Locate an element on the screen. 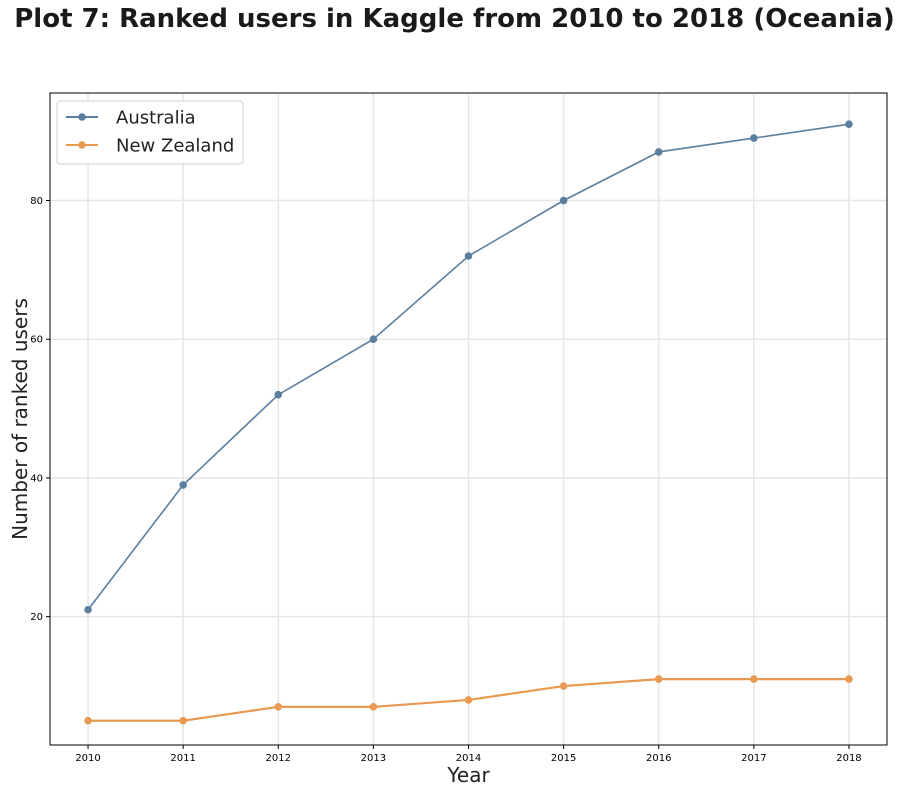 This screenshot has height=793, width=897. legend-box is located at coordinates (150, 132).